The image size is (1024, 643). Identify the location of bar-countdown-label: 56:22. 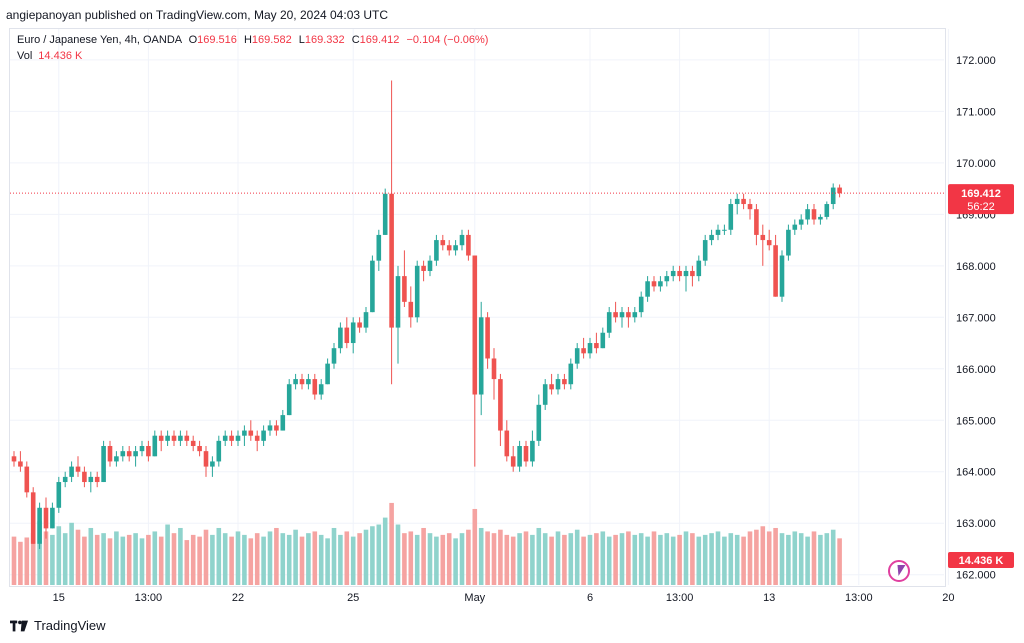
(981, 207).